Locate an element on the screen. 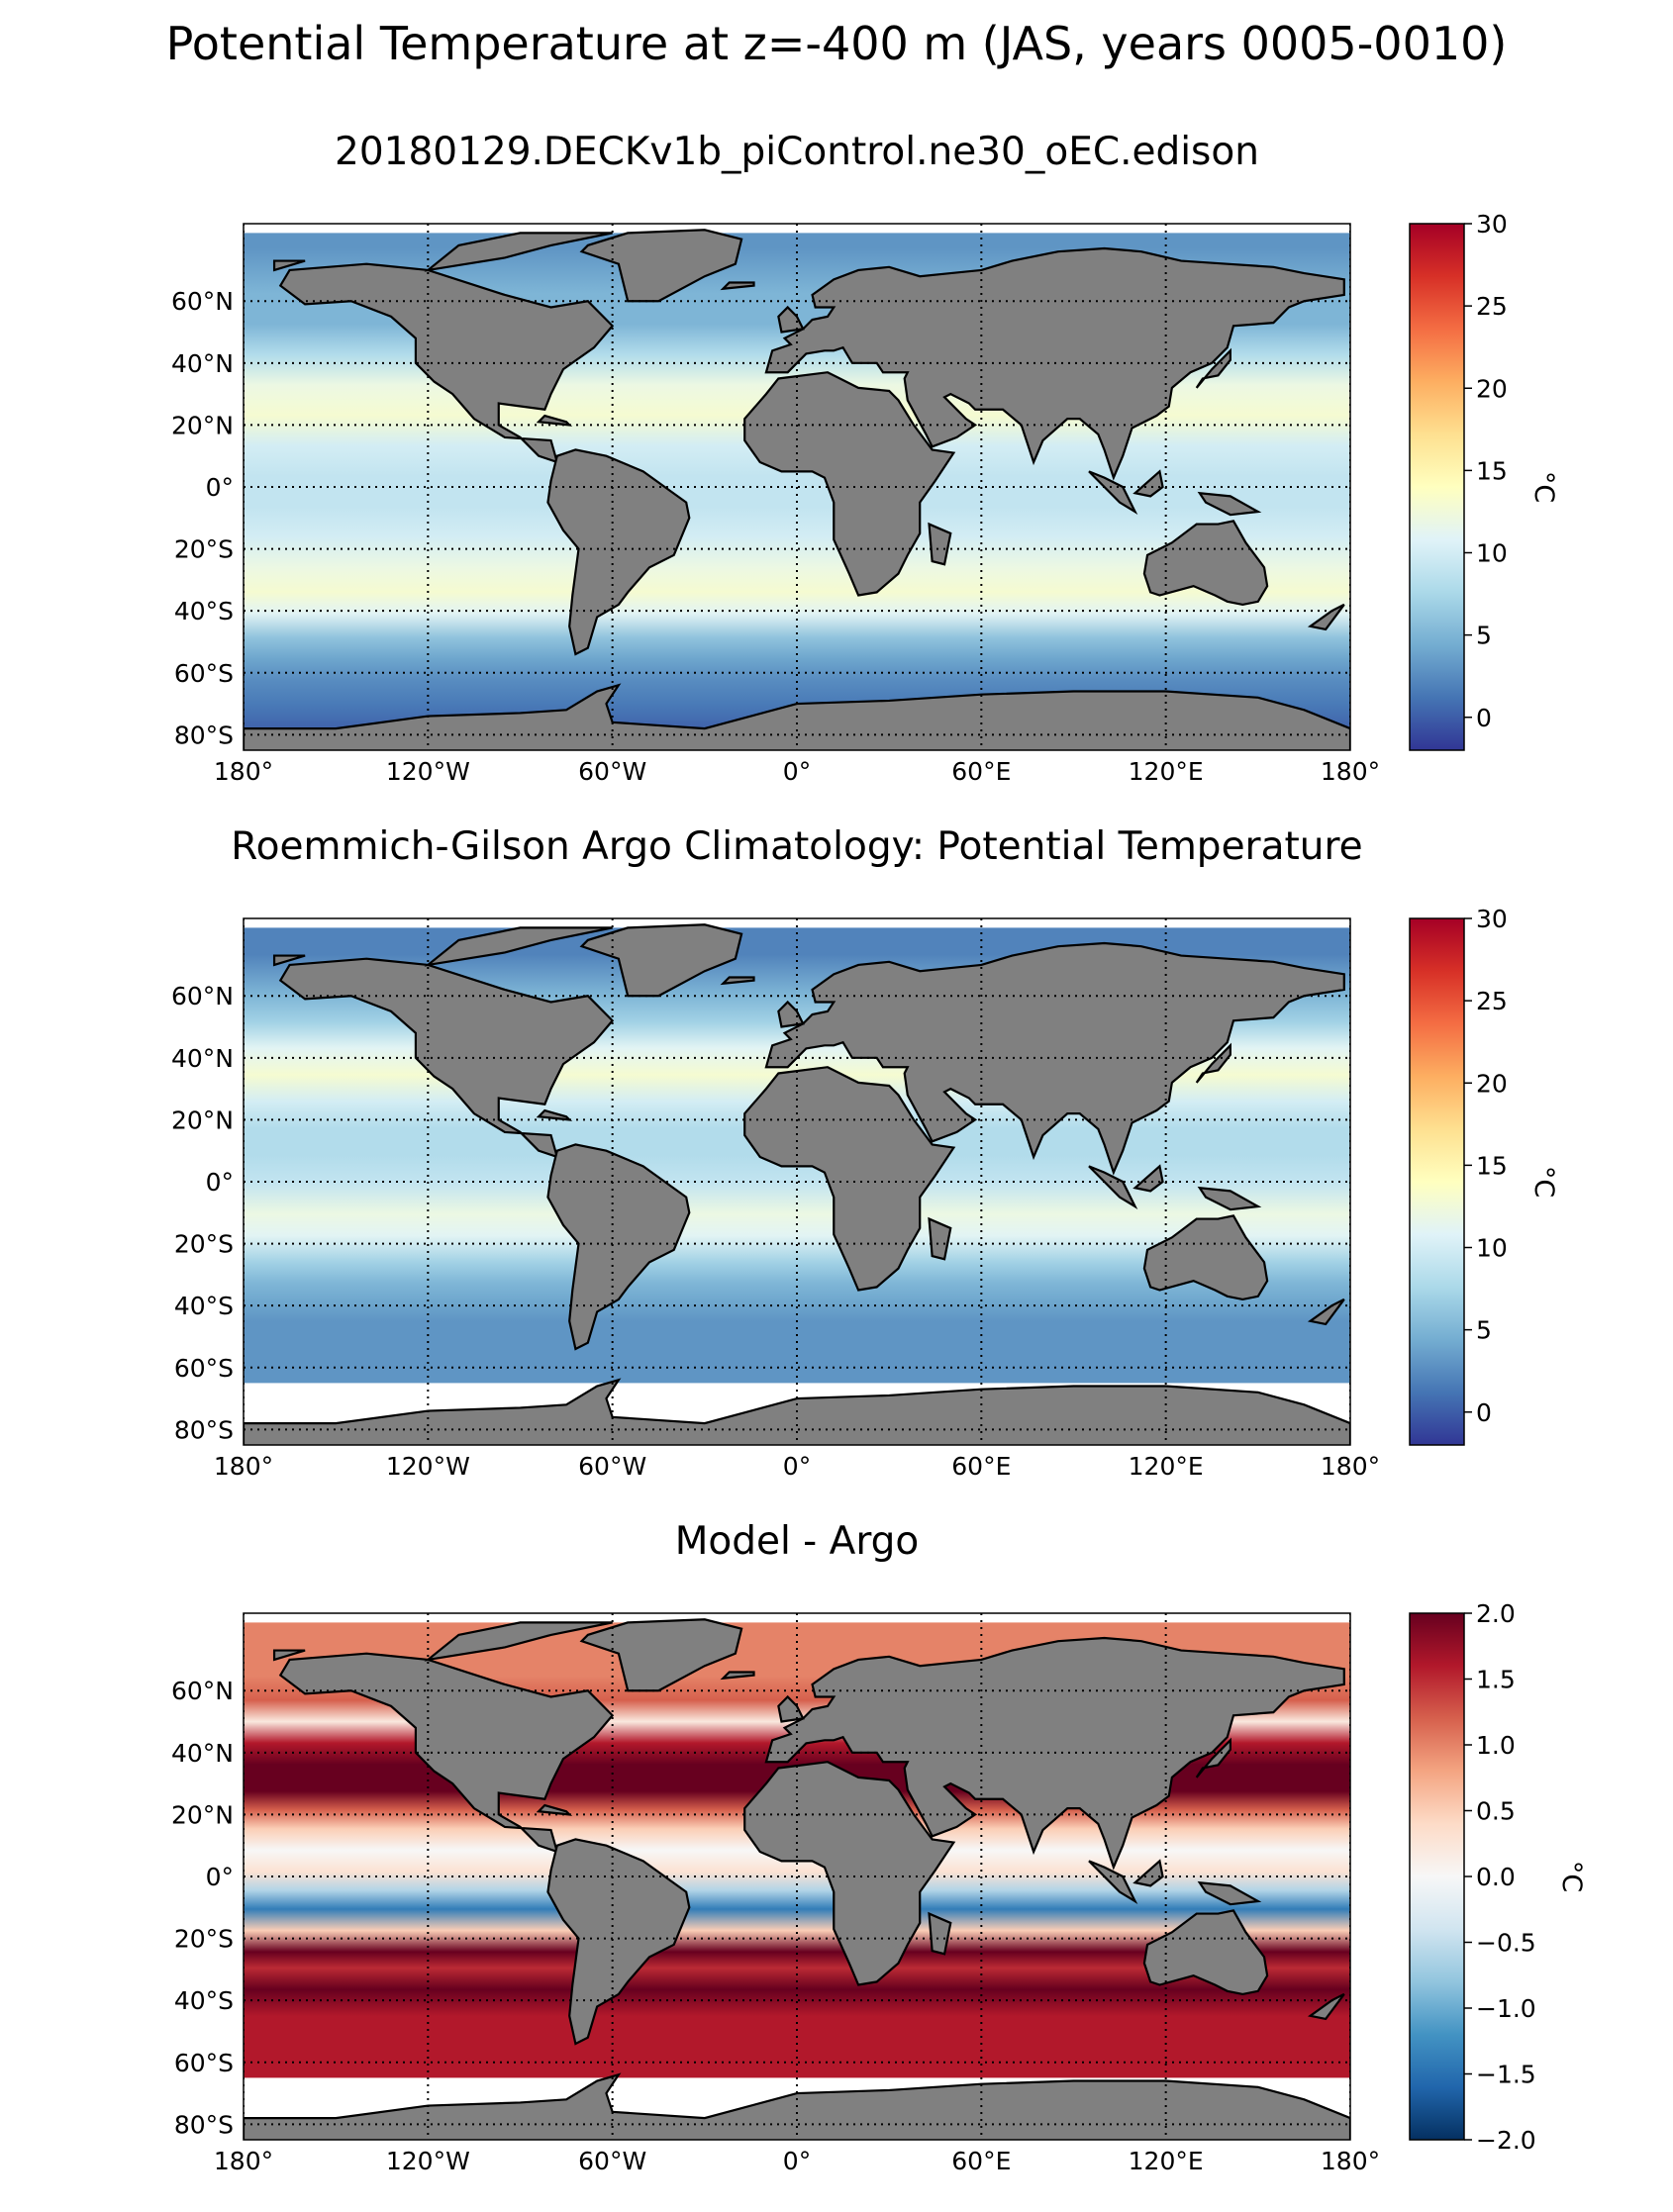  colorbar-tick-label: −2.0 is located at coordinates (1506, 2140).